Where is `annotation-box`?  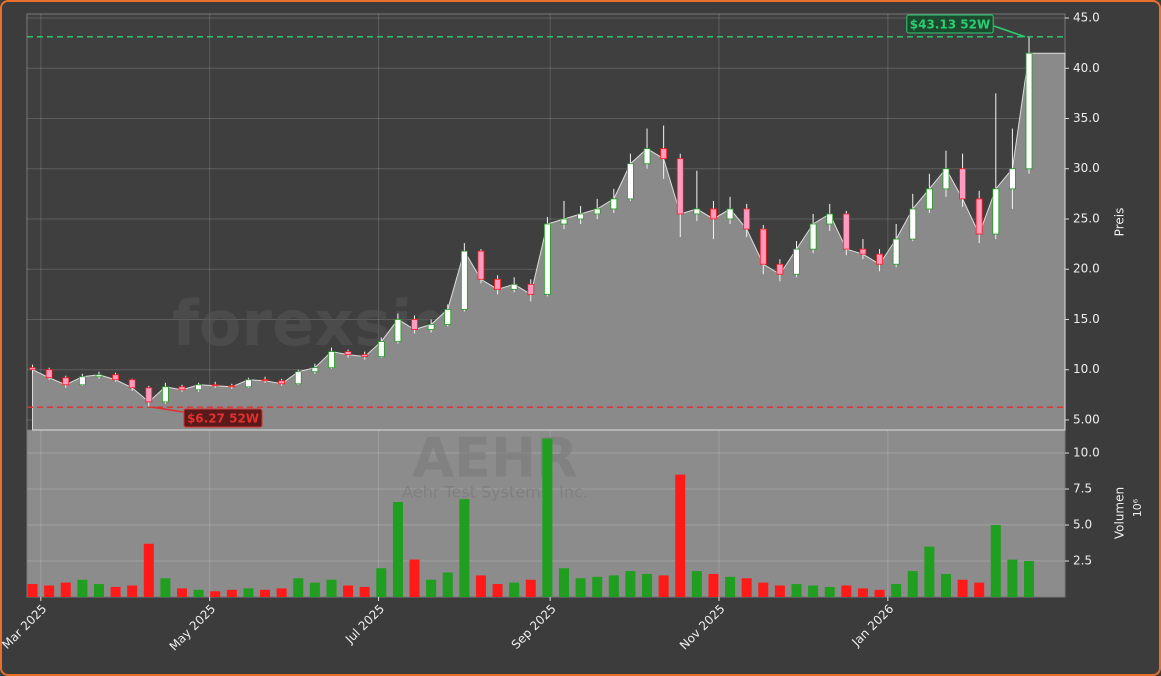 annotation-box is located at coordinates (223, 418).